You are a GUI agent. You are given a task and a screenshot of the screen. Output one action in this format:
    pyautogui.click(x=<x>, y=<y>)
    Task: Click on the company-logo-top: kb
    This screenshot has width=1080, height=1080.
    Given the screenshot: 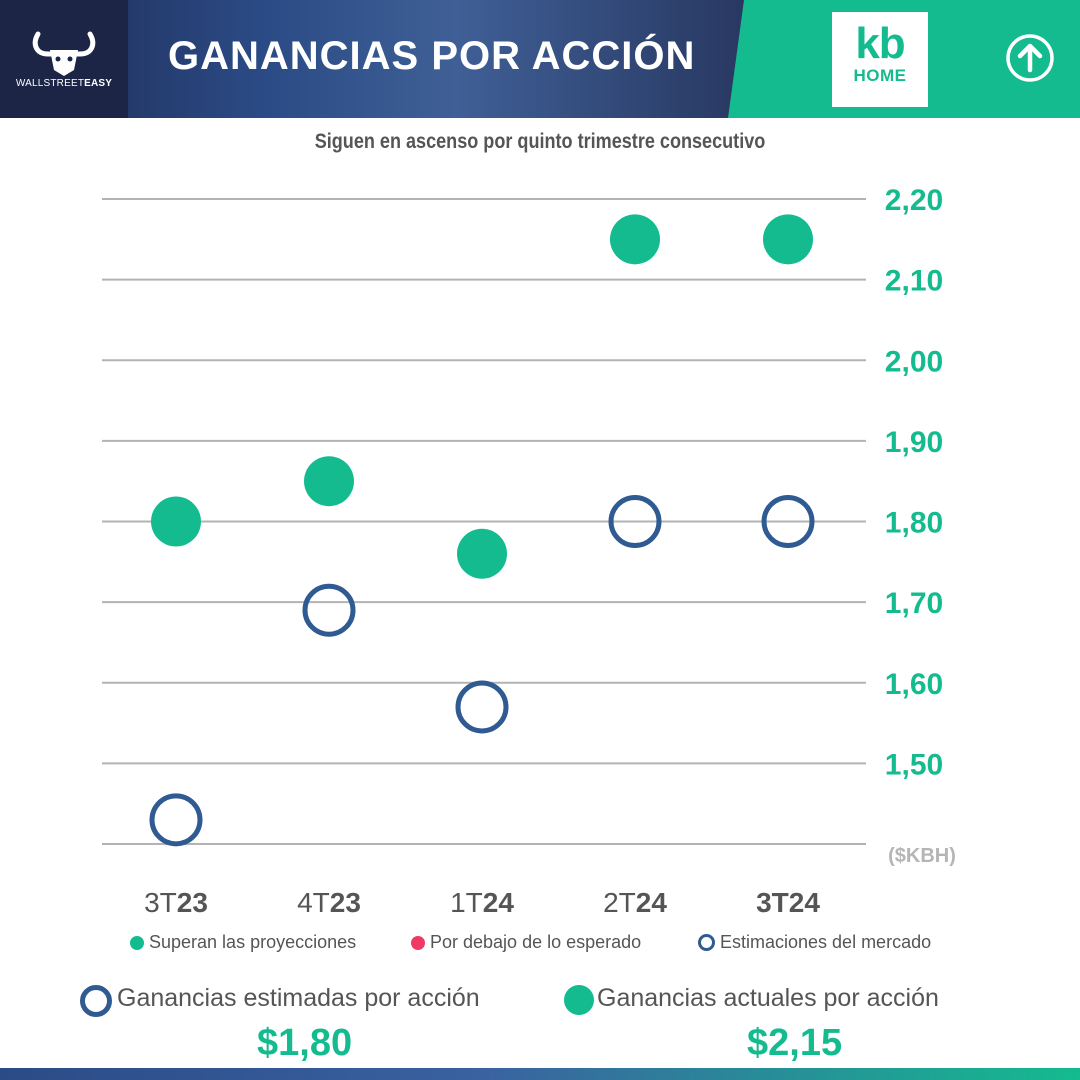 What is the action you would take?
    pyautogui.click(x=880, y=43)
    